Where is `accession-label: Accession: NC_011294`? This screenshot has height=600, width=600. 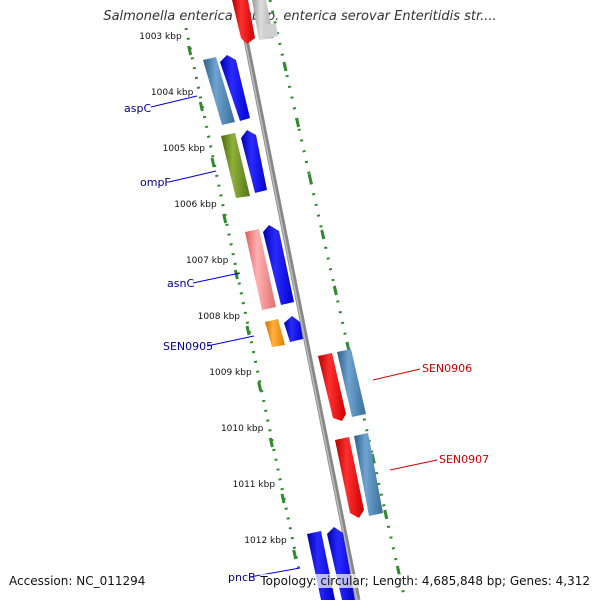
accession-label: Accession: NC_011294 is located at coordinates (77, 581).